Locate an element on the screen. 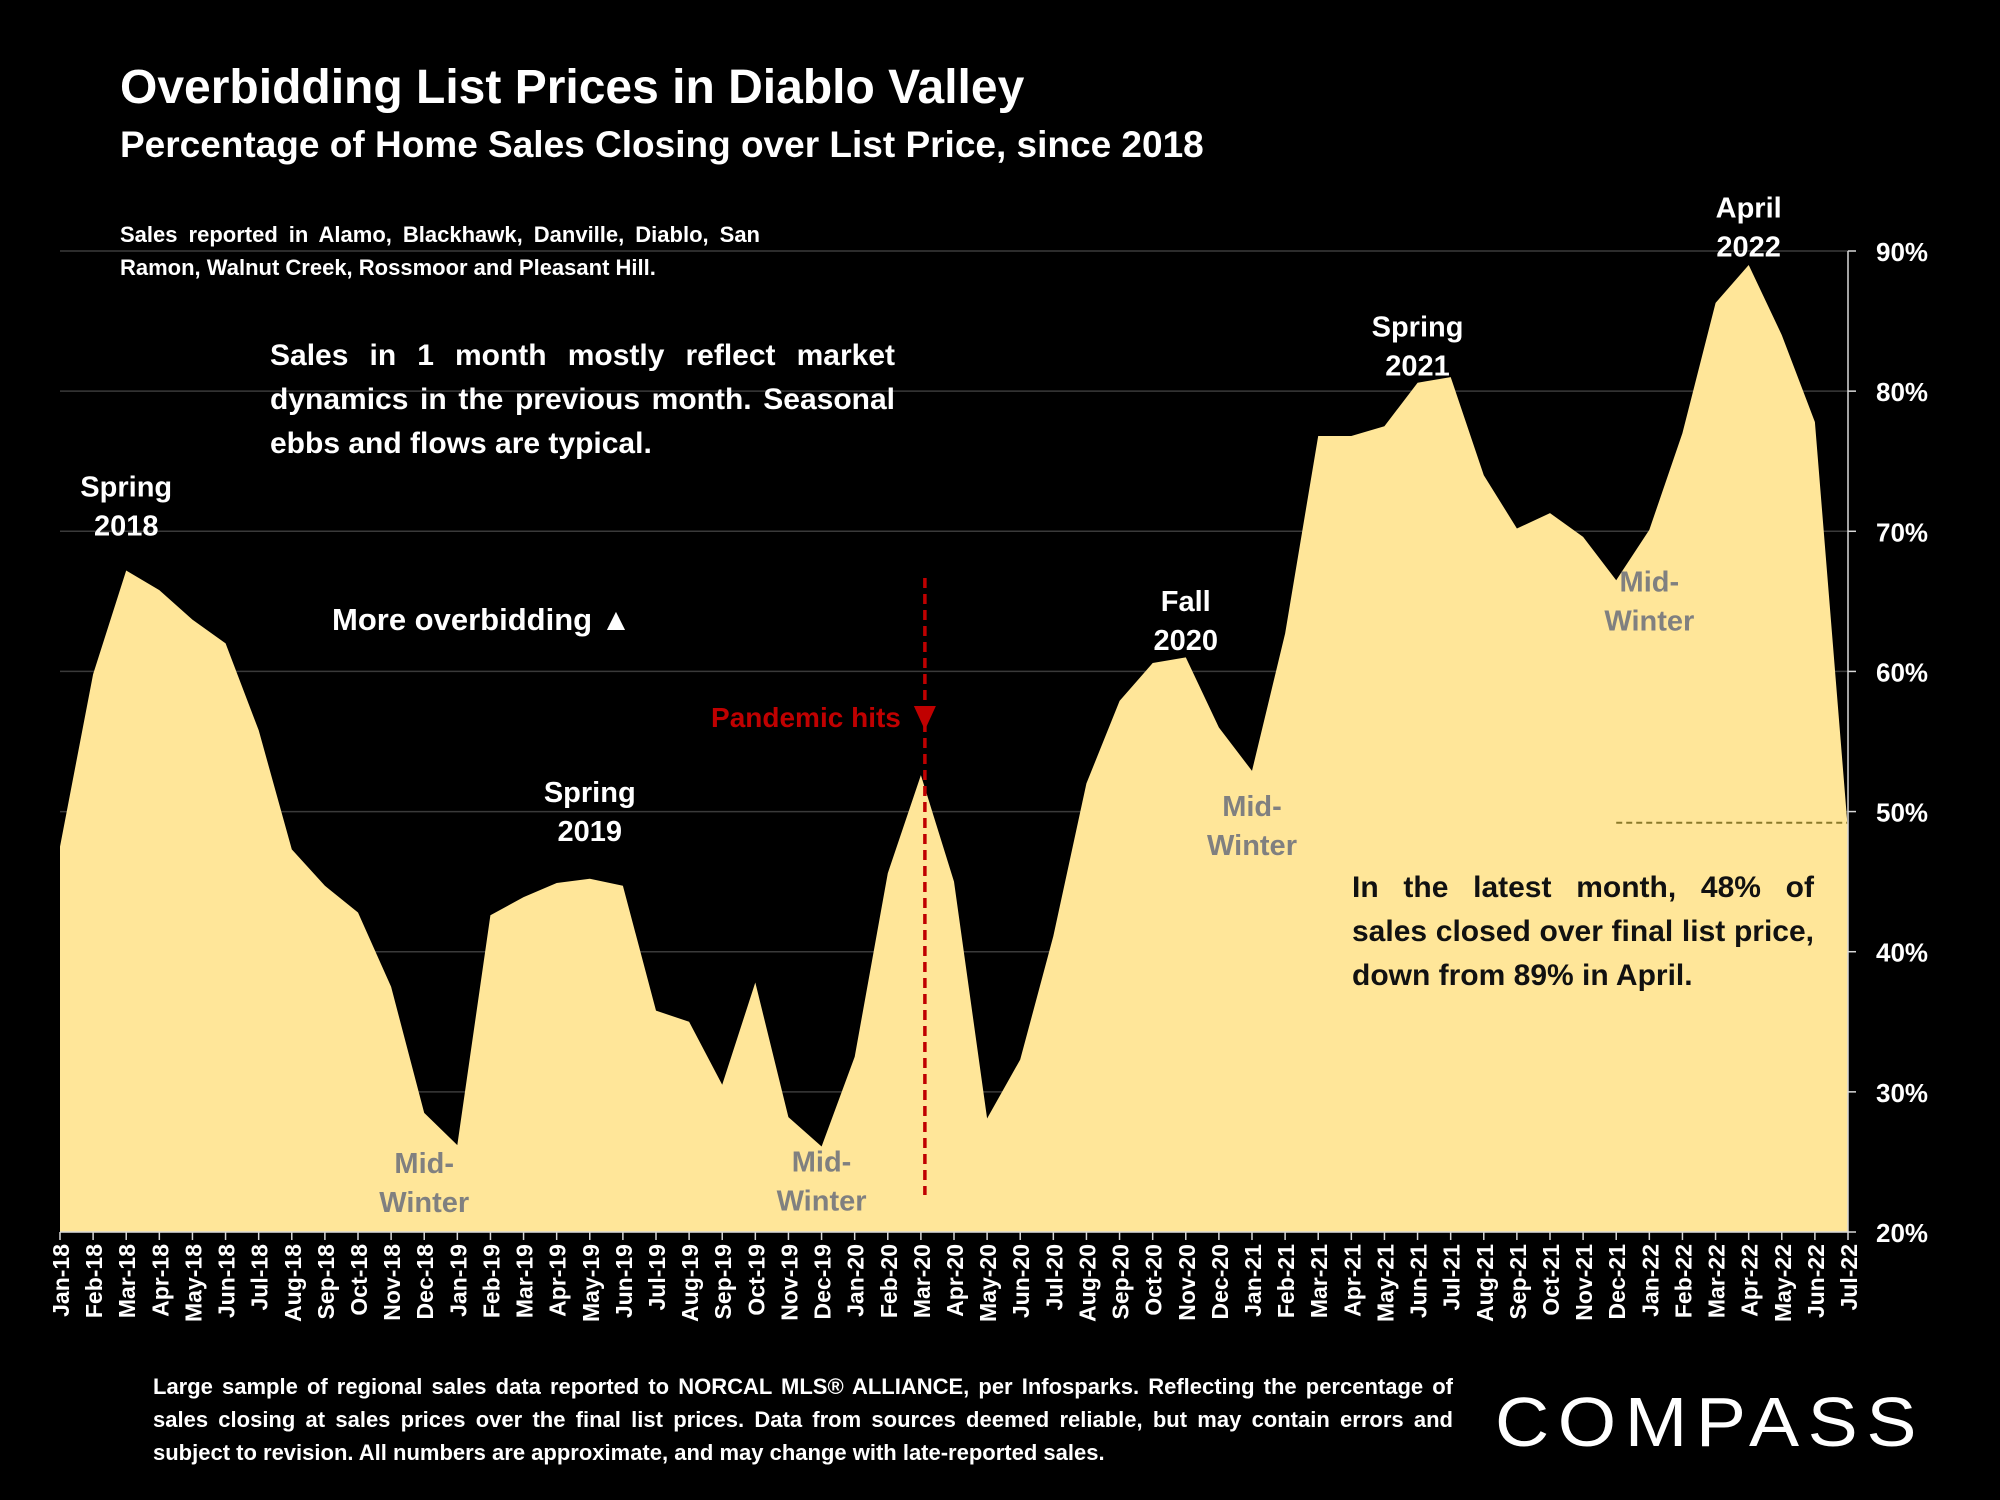  x-tick-label: Jun-19 is located at coordinates (624, 1281).